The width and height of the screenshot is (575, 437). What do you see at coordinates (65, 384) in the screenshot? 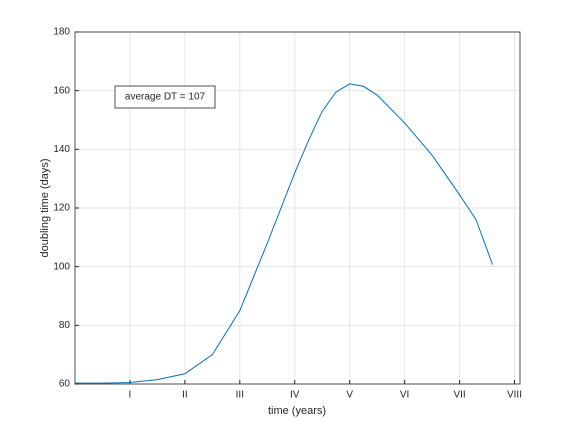
I see `y-tick-label: 60` at bounding box center [65, 384].